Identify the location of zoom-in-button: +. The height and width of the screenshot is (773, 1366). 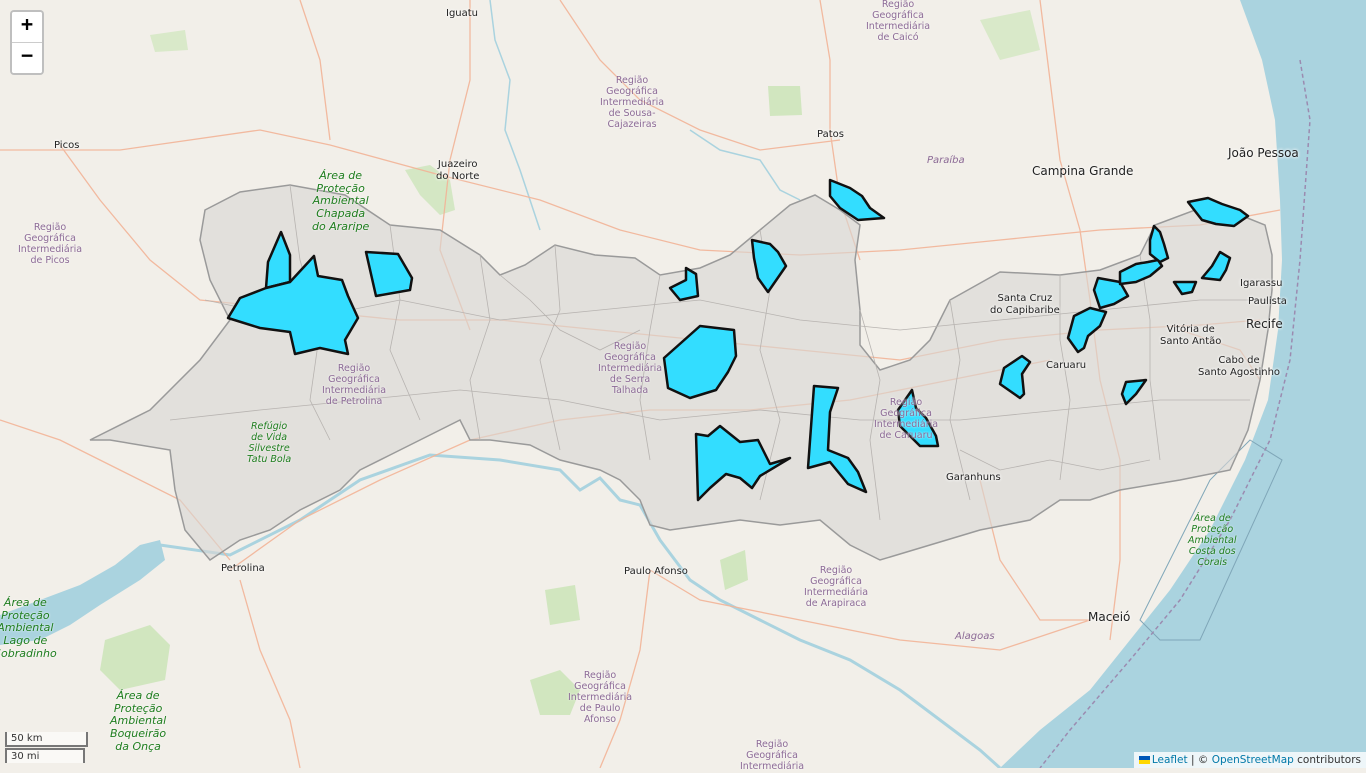
(27, 27).